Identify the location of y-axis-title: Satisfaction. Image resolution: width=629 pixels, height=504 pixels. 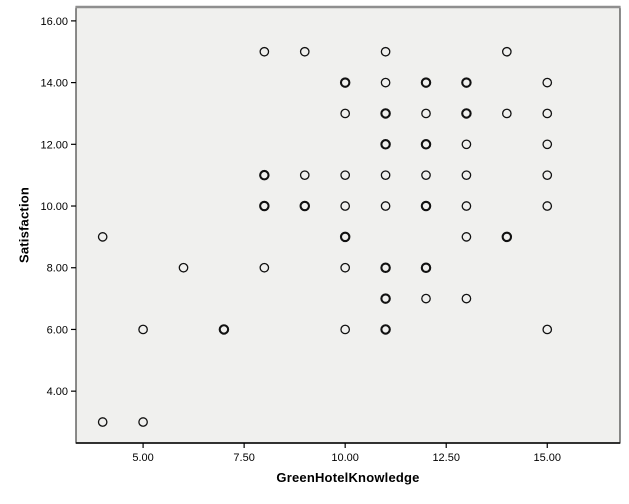
(24, 225).